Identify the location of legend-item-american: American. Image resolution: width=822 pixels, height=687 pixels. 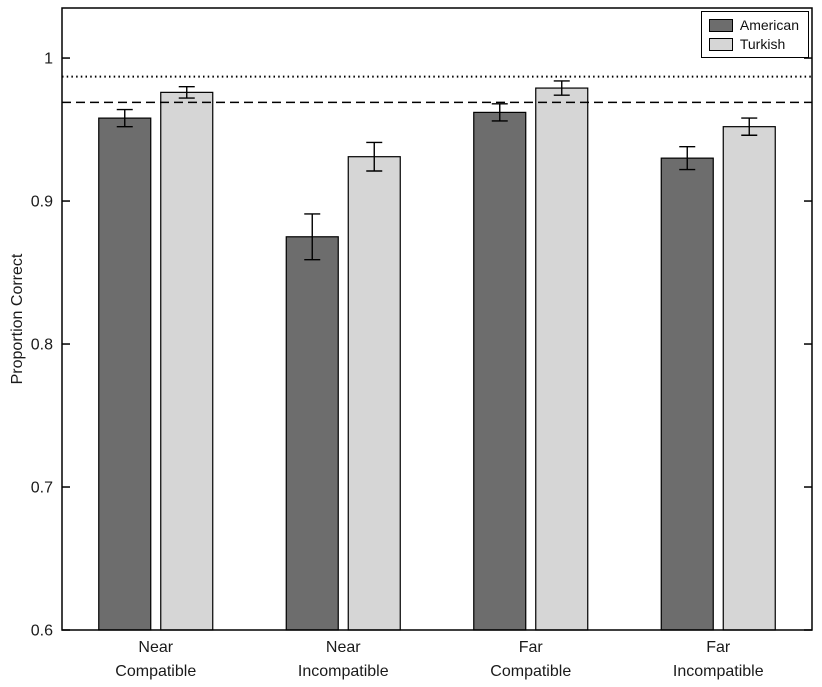
(753, 25).